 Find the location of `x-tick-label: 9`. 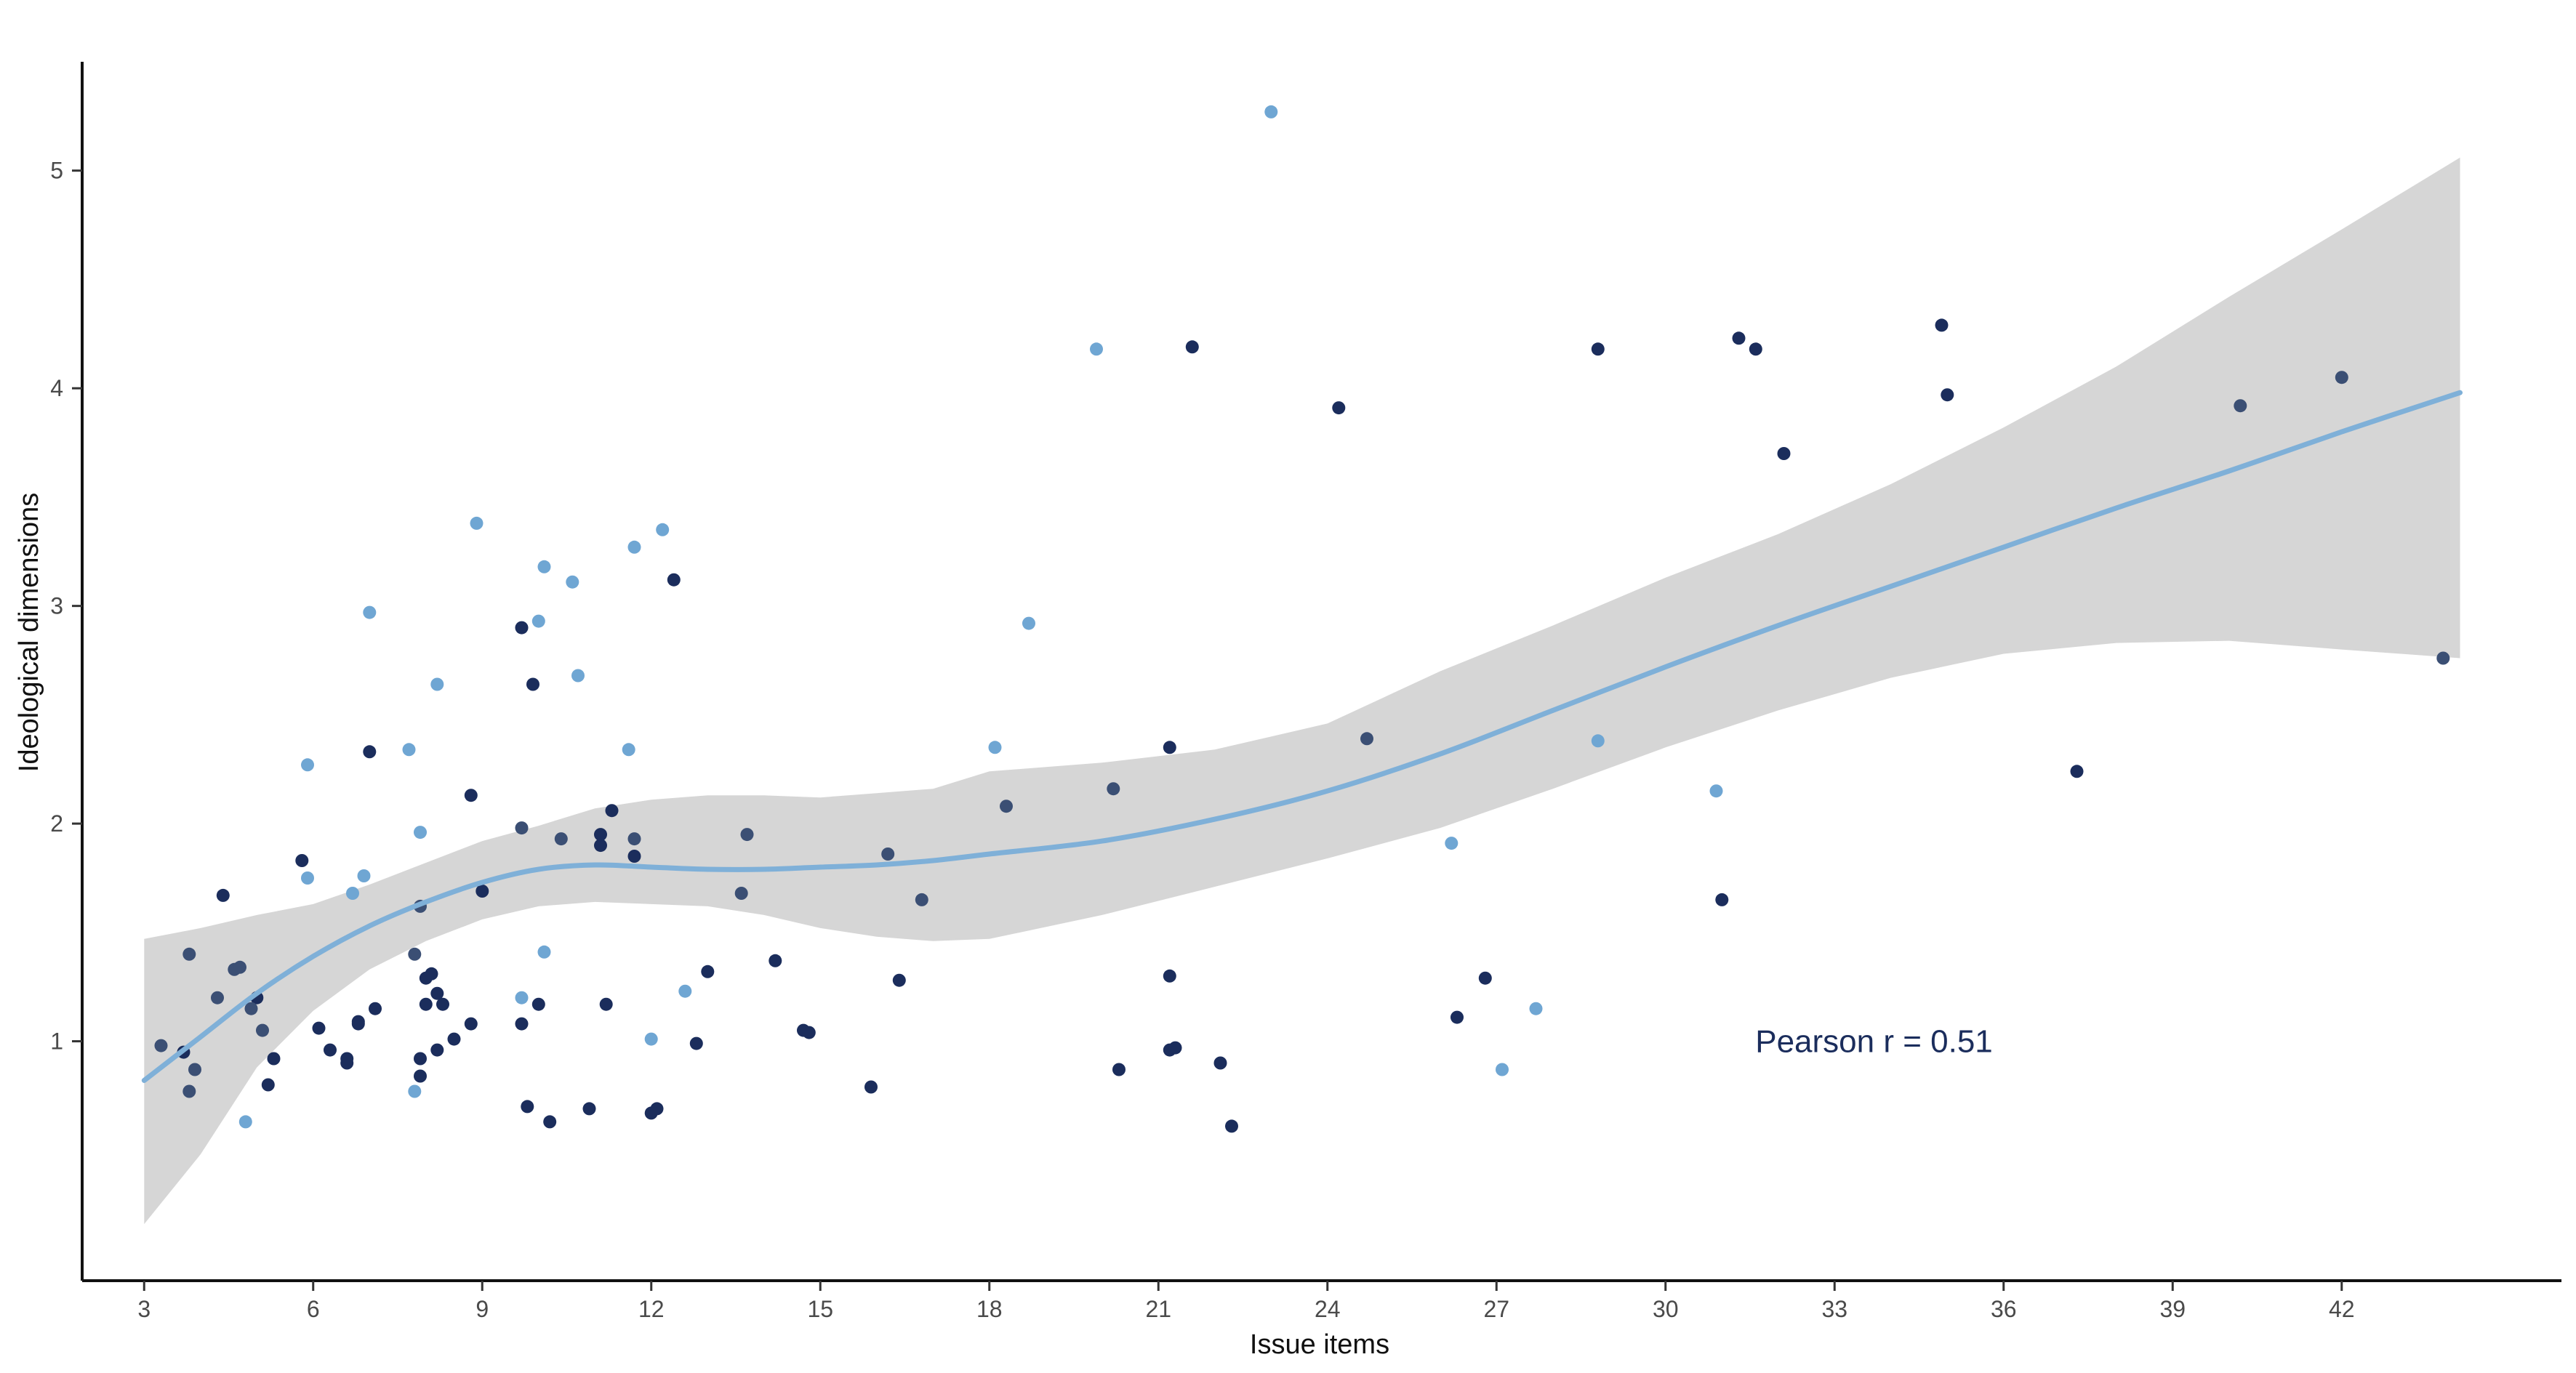

x-tick-label: 9 is located at coordinates (482, 1309).